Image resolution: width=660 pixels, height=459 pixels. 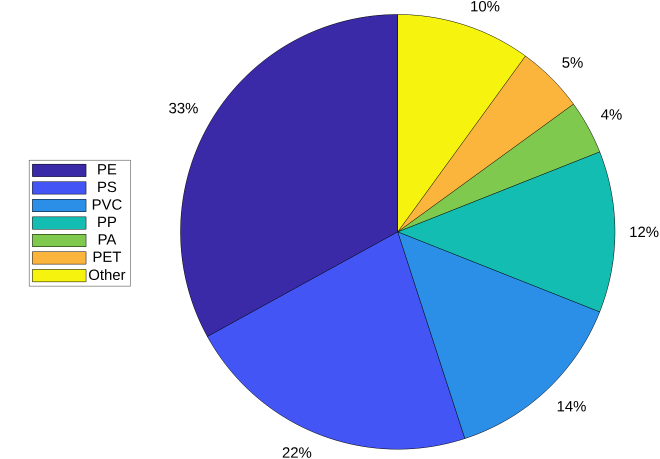 What do you see at coordinates (107, 204) in the screenshot?
I see `legend-label: PVC` at bounding box center [107, 204].